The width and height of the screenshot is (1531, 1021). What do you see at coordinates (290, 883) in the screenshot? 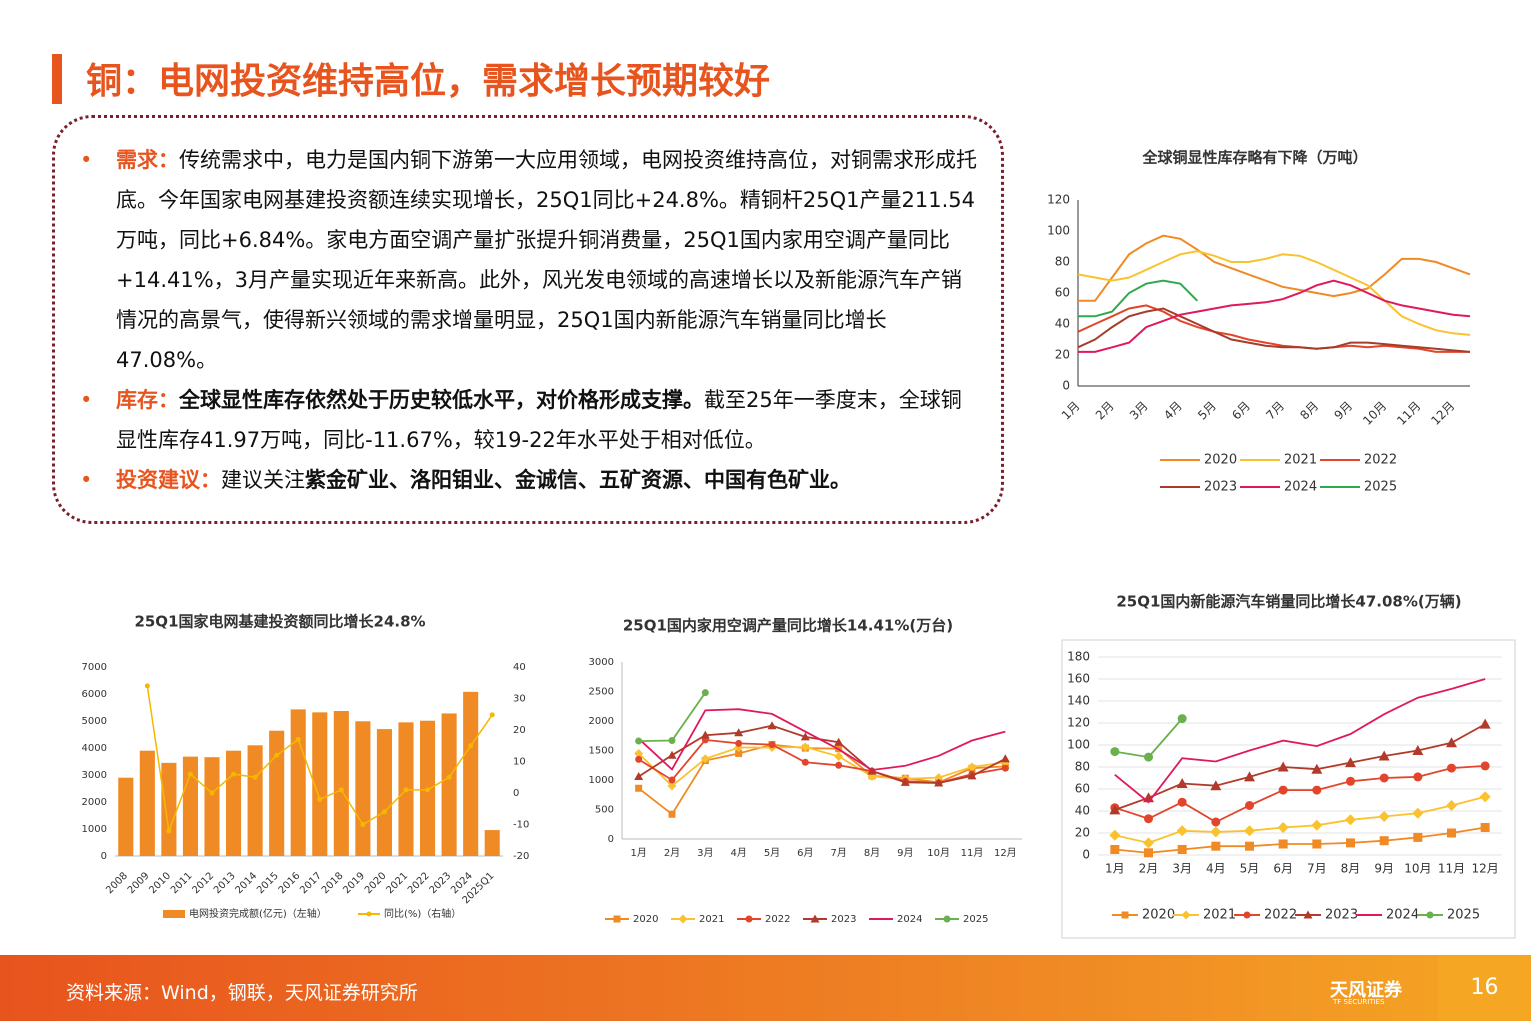
I see `x-tick-label: 2016` at bounding box center [290, 883].